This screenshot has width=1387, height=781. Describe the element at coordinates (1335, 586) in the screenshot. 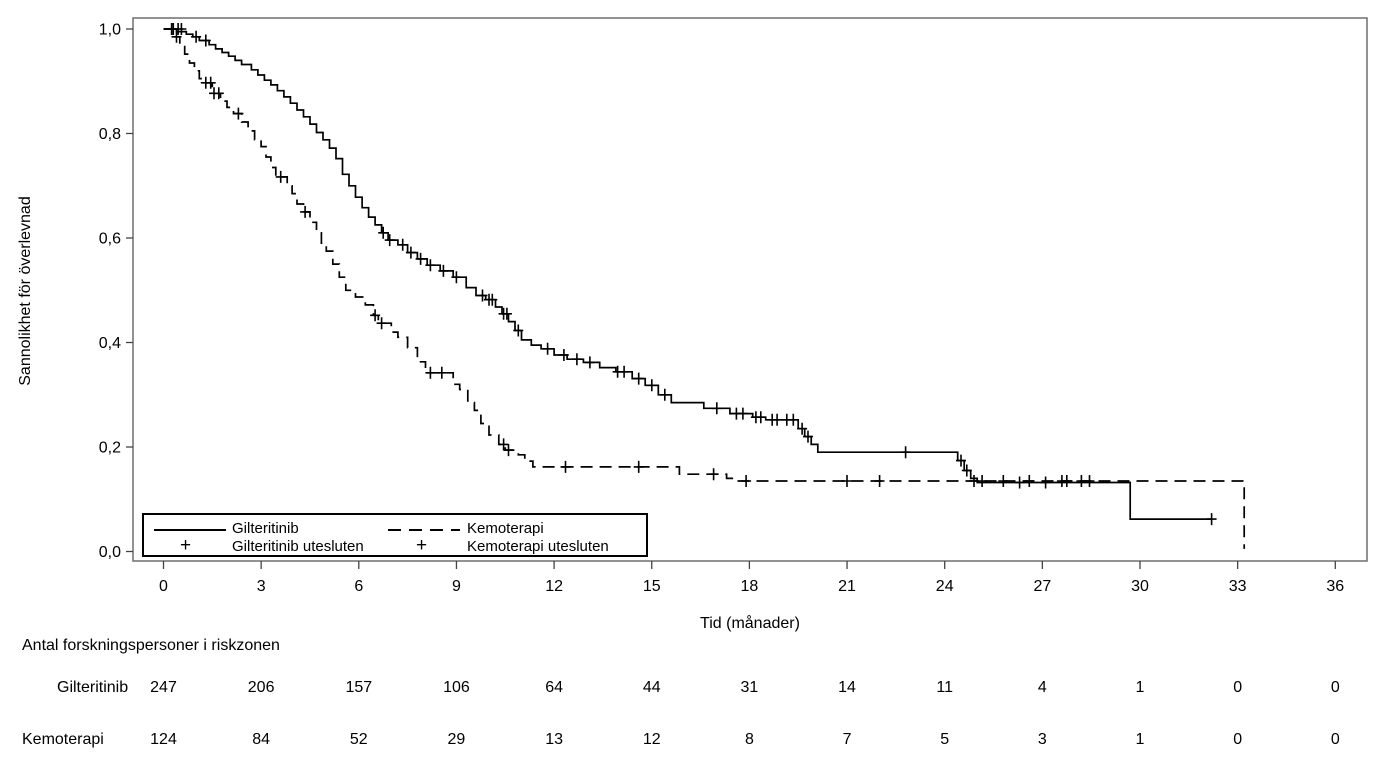

I see `x-tick-label: 36` at that location.